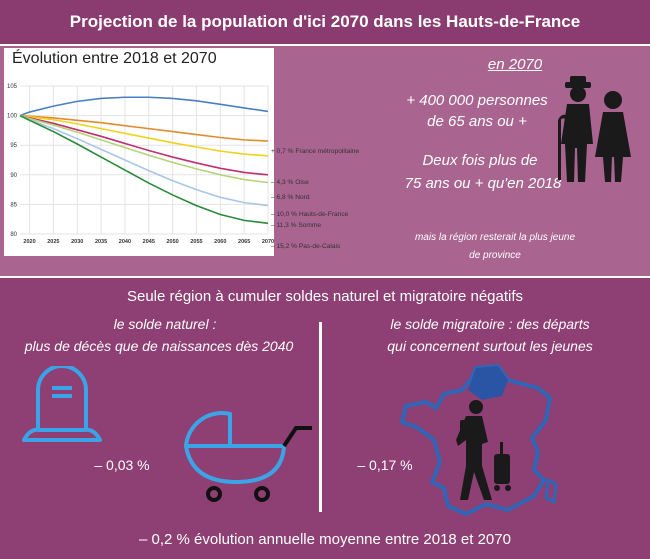 The height and width of the screenshot is (559, 650). I want to click on france-map-icon, so click(479, 440).